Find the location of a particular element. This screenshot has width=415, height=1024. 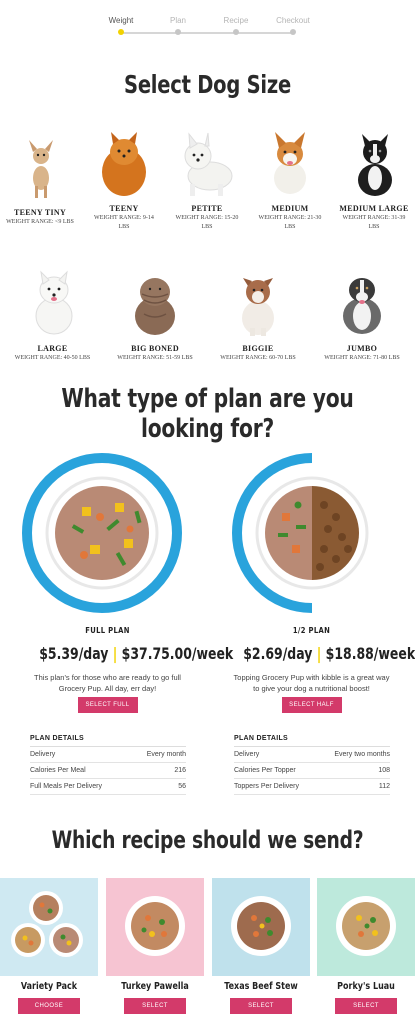

step-checkout: Checkout is located at coordinates (293, 24).